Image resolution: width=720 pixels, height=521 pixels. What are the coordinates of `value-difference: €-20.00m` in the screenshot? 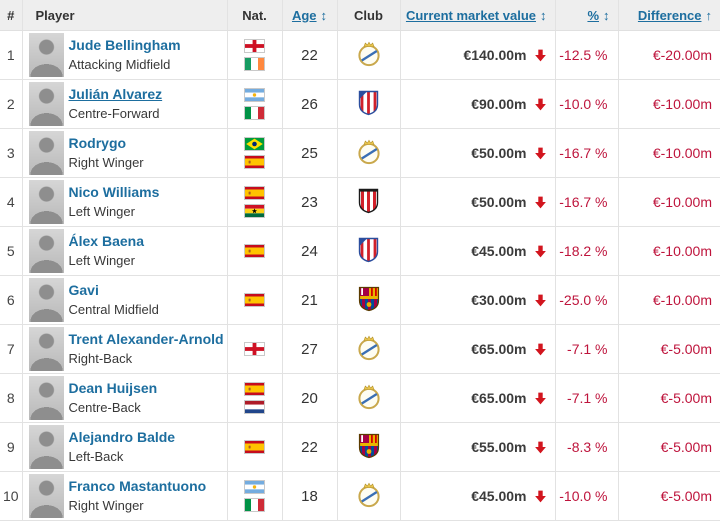 It's located at (682, 55).